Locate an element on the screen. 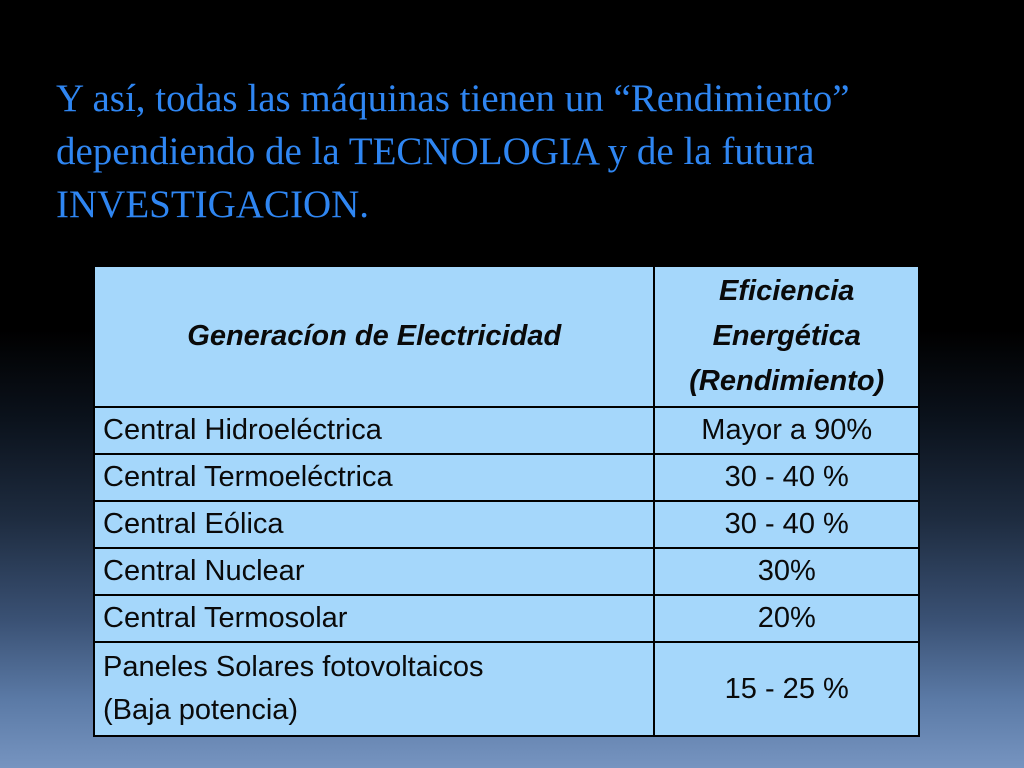 This screenshot has height=768, width=1024. cell-generation: Central Eólica is located at coordinates (374, 524).